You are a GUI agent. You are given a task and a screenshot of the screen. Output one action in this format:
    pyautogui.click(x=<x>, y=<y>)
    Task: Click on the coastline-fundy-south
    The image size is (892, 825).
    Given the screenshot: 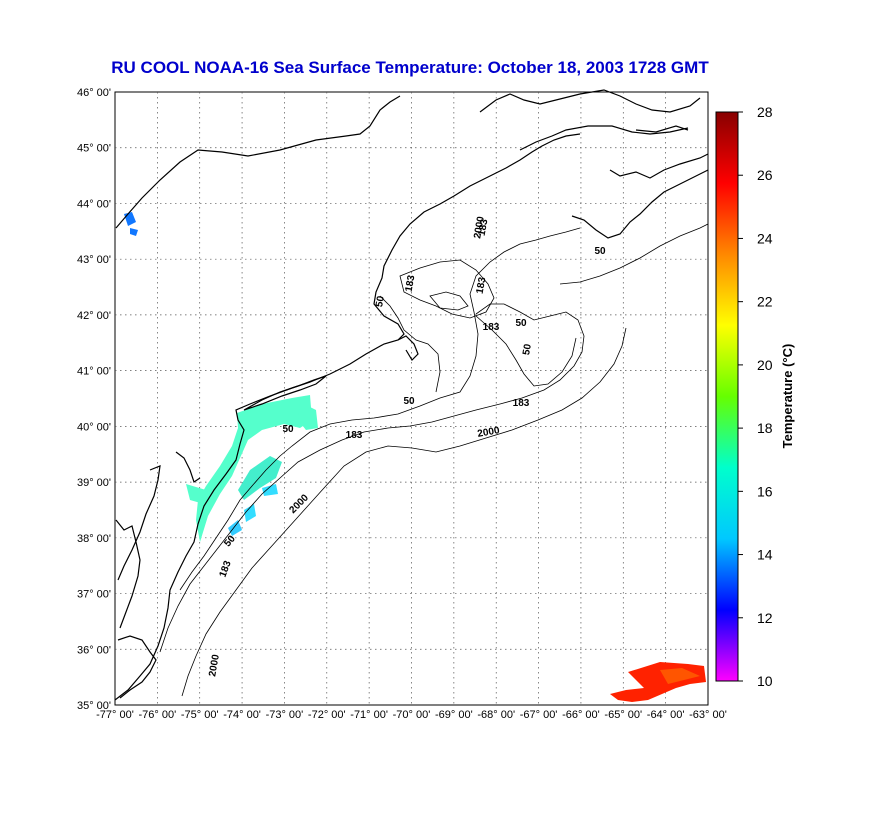 What is the action you would take?
    pyautogui.click(x=604, y=138)
    